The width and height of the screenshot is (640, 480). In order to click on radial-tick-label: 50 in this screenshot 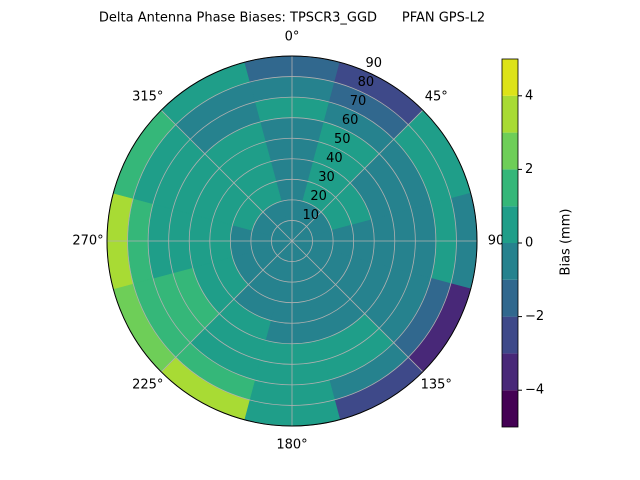, I will do `click(342, 139)`.